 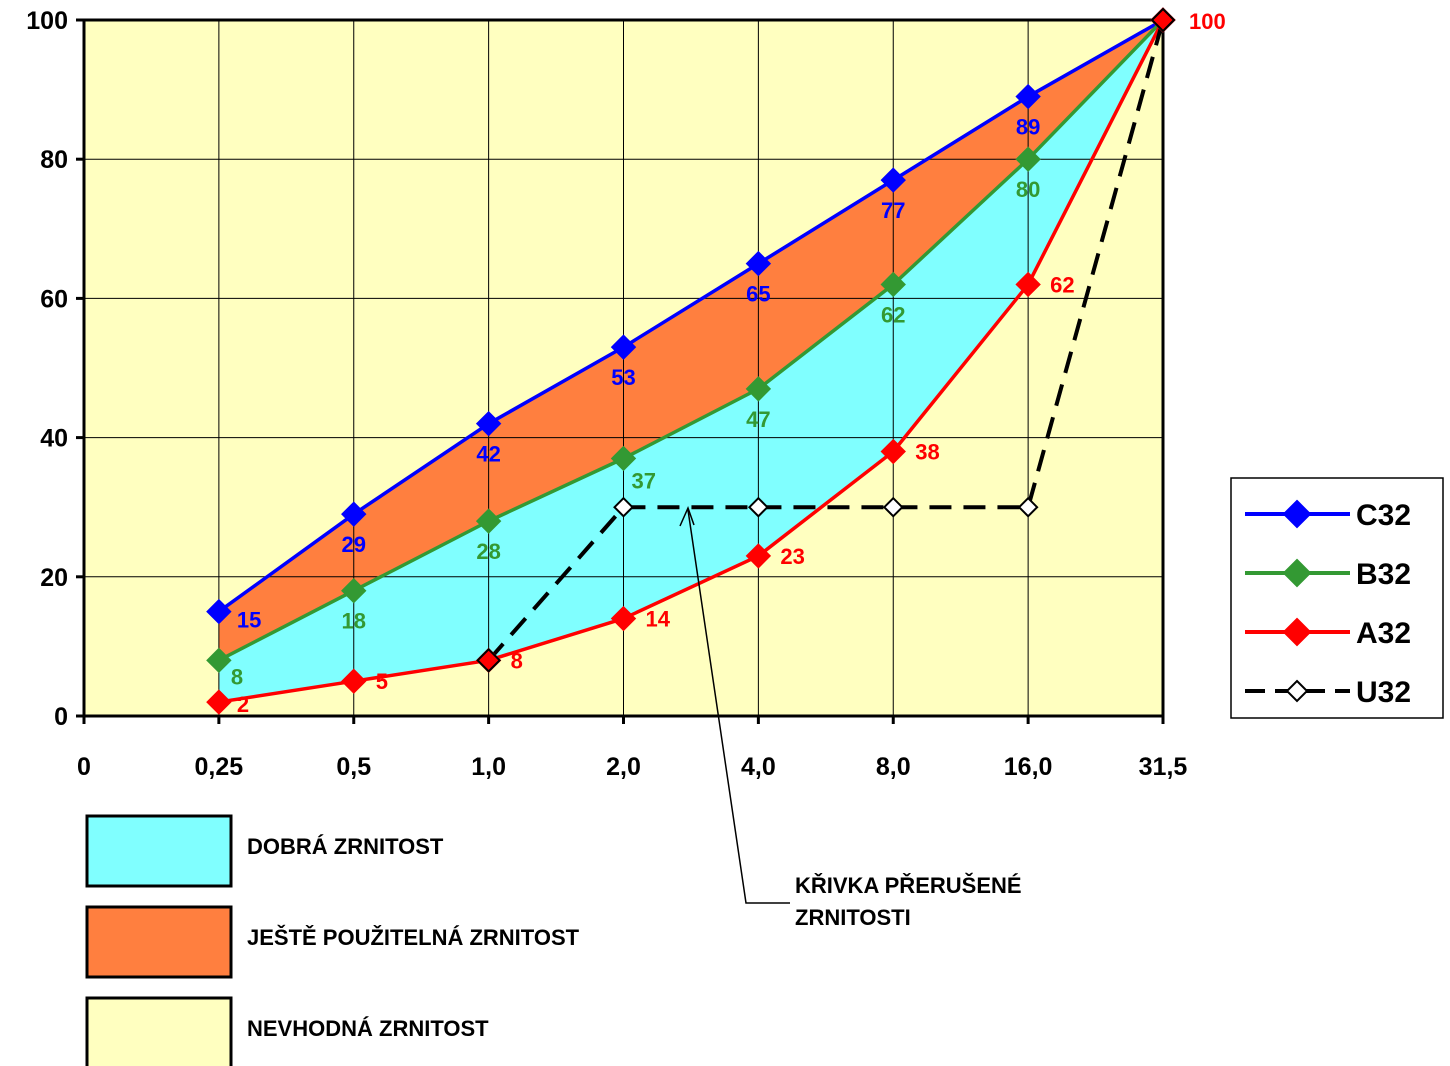 What do you see at coordinates (353, 767) in the screenshot?
I see `x-tick-label: 0,5` at bounding box center [353, 767].